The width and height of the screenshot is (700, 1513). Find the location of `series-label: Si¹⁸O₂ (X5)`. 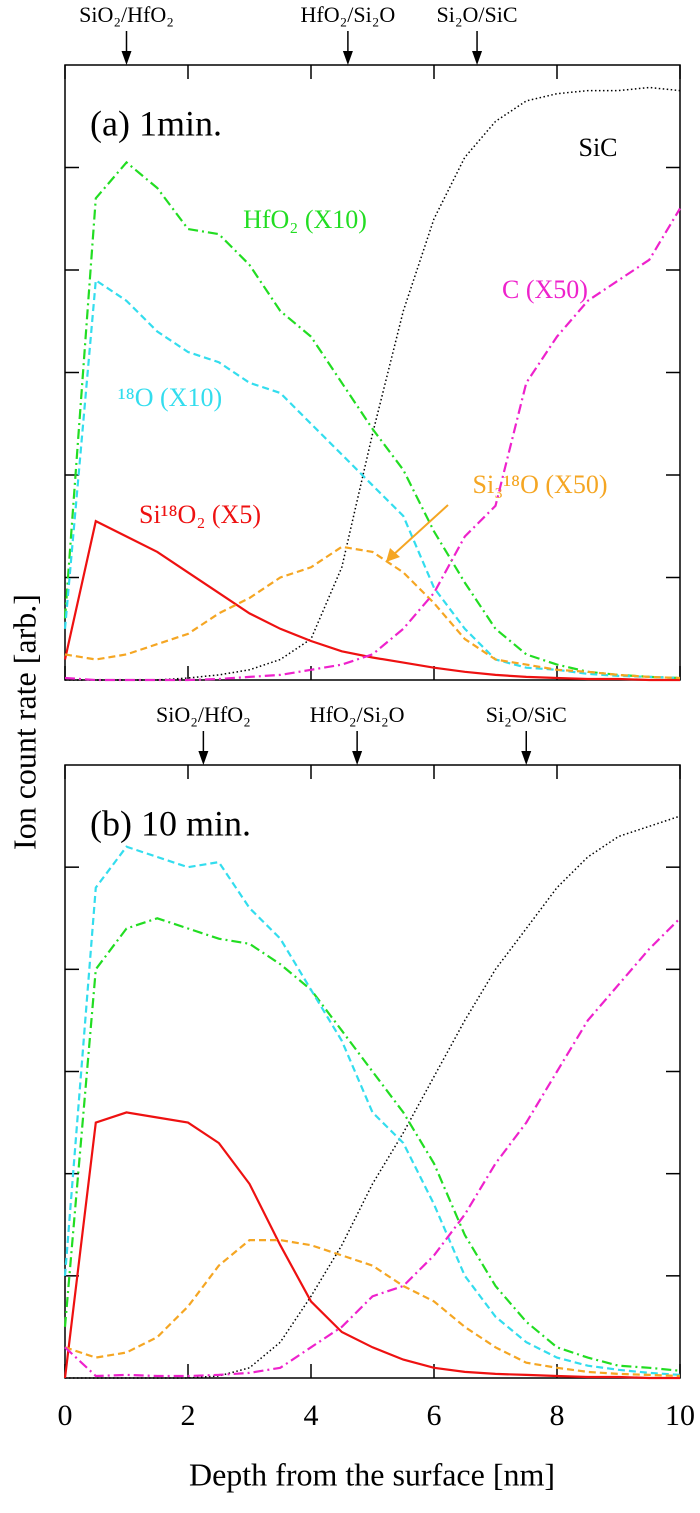

series-label: Si¹⁸O₂ (X5) is located at coordinates (200, 514).